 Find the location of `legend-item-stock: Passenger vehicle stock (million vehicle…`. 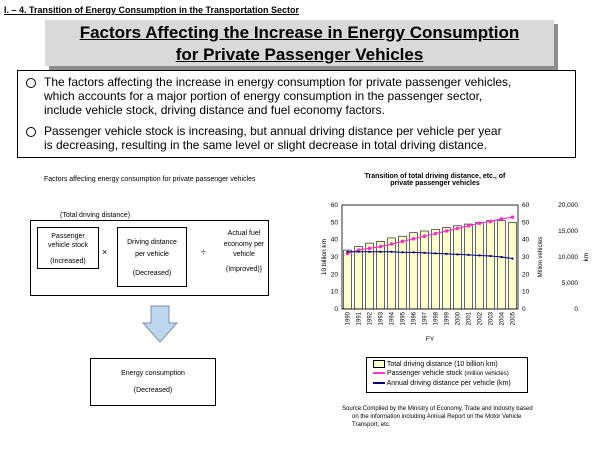

legend-item-stock: Passenger vehicle stock (million vehicle… is located at coordinates (441, 373).